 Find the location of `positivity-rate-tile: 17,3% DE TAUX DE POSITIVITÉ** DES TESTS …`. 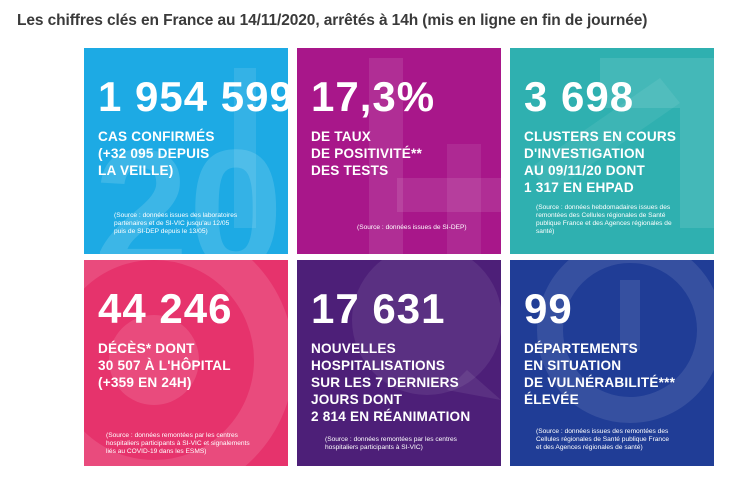

positivity-rate-tile: 17,3% DE TAUX DE POSITIVITÉ** DES TESTS … is located at coordinates (399, 151).